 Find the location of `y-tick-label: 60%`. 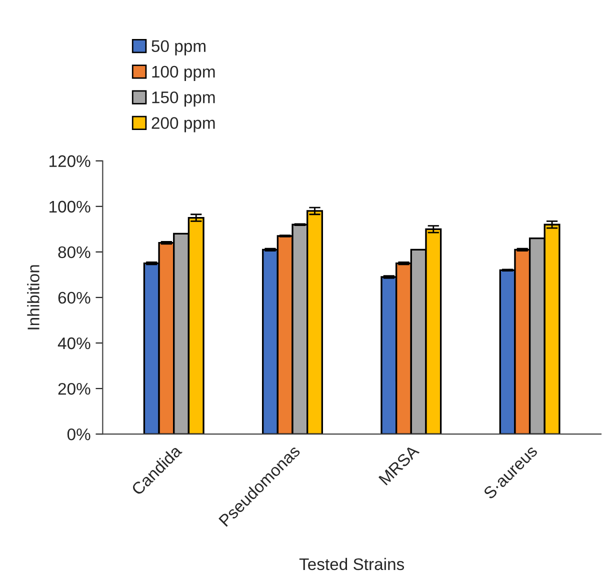

y-tick-label: 60% is located at coordinates (74, 298).